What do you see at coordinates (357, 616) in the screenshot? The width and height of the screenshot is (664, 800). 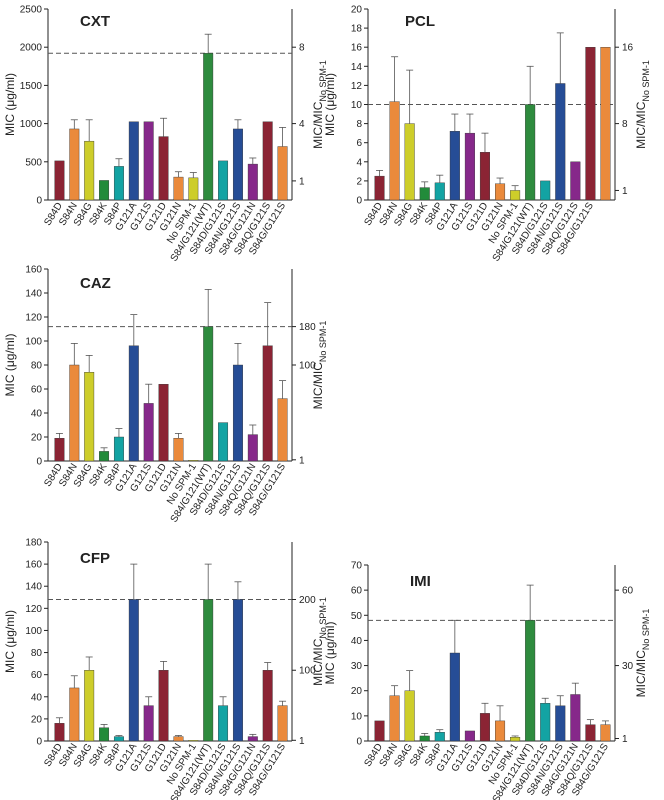 I see `y-tick-label: 50` at bounding box center [357, 616].